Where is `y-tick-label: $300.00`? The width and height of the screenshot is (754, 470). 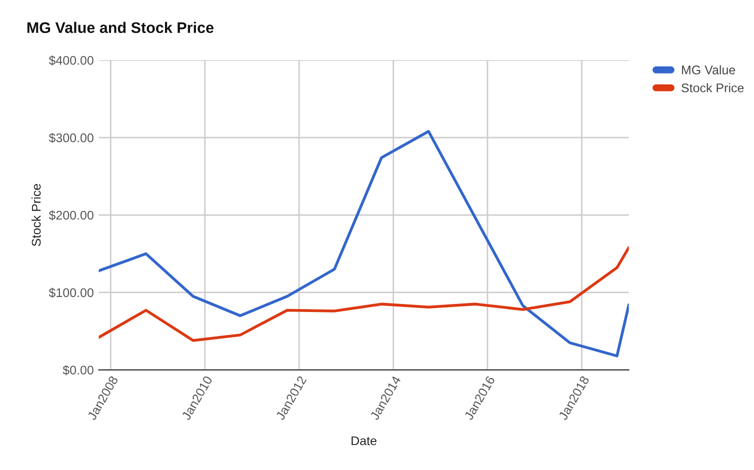 y-tick-label: $300.00 is located at coordinates (71, 137).